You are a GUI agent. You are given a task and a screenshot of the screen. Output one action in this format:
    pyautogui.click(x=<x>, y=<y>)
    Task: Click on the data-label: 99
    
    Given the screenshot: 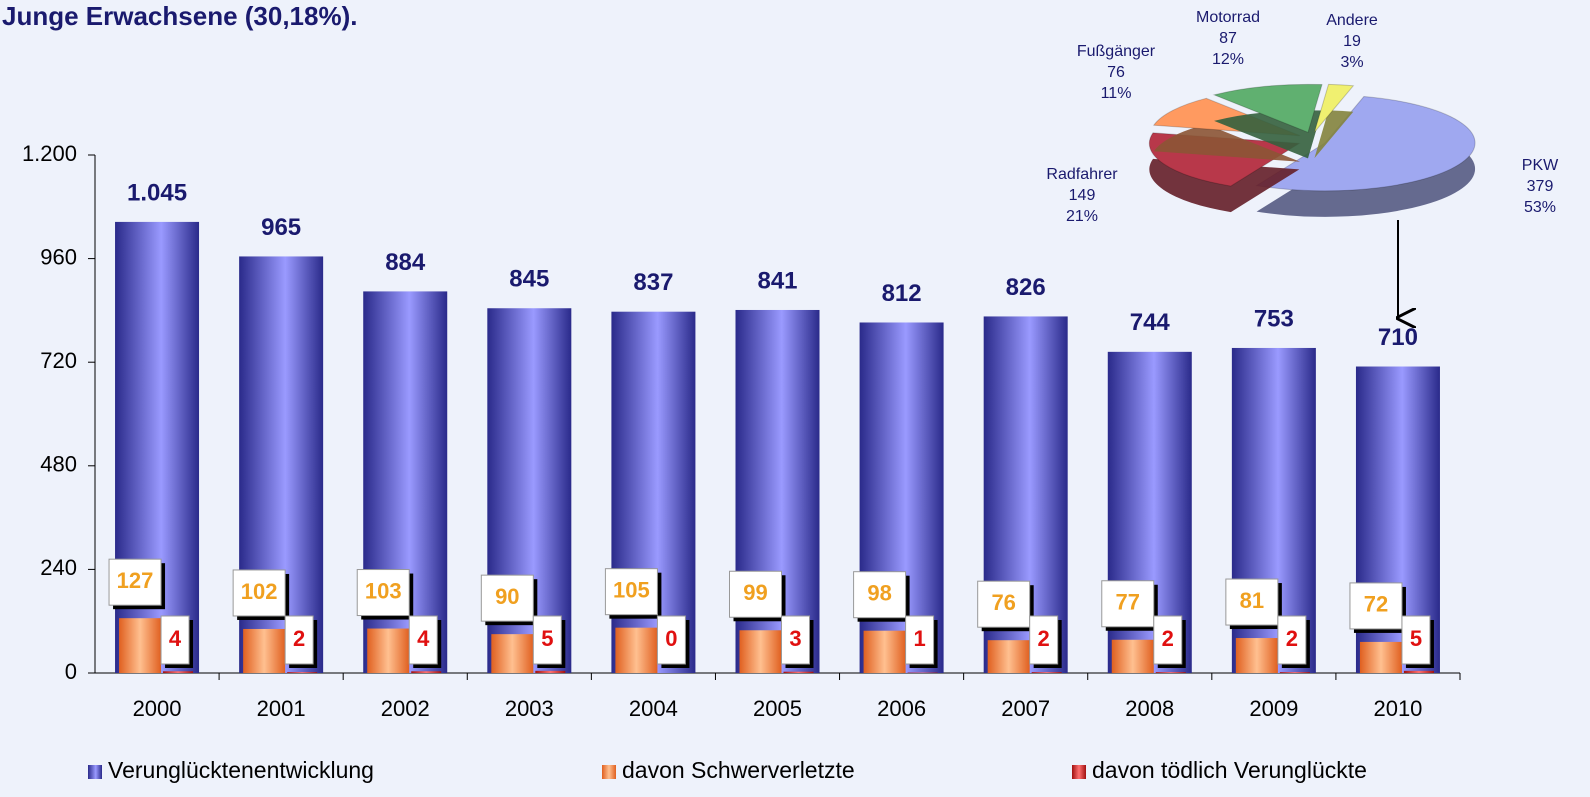 What is the action you would take?
    pyautogui.click(x=755, y=592)
    